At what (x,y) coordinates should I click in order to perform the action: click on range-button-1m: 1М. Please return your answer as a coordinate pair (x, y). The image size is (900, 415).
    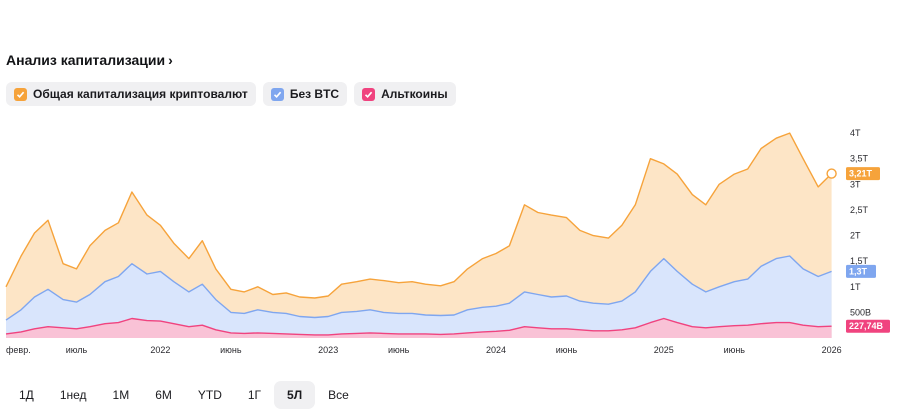
    Looking at the image, I should click on (121, 395).